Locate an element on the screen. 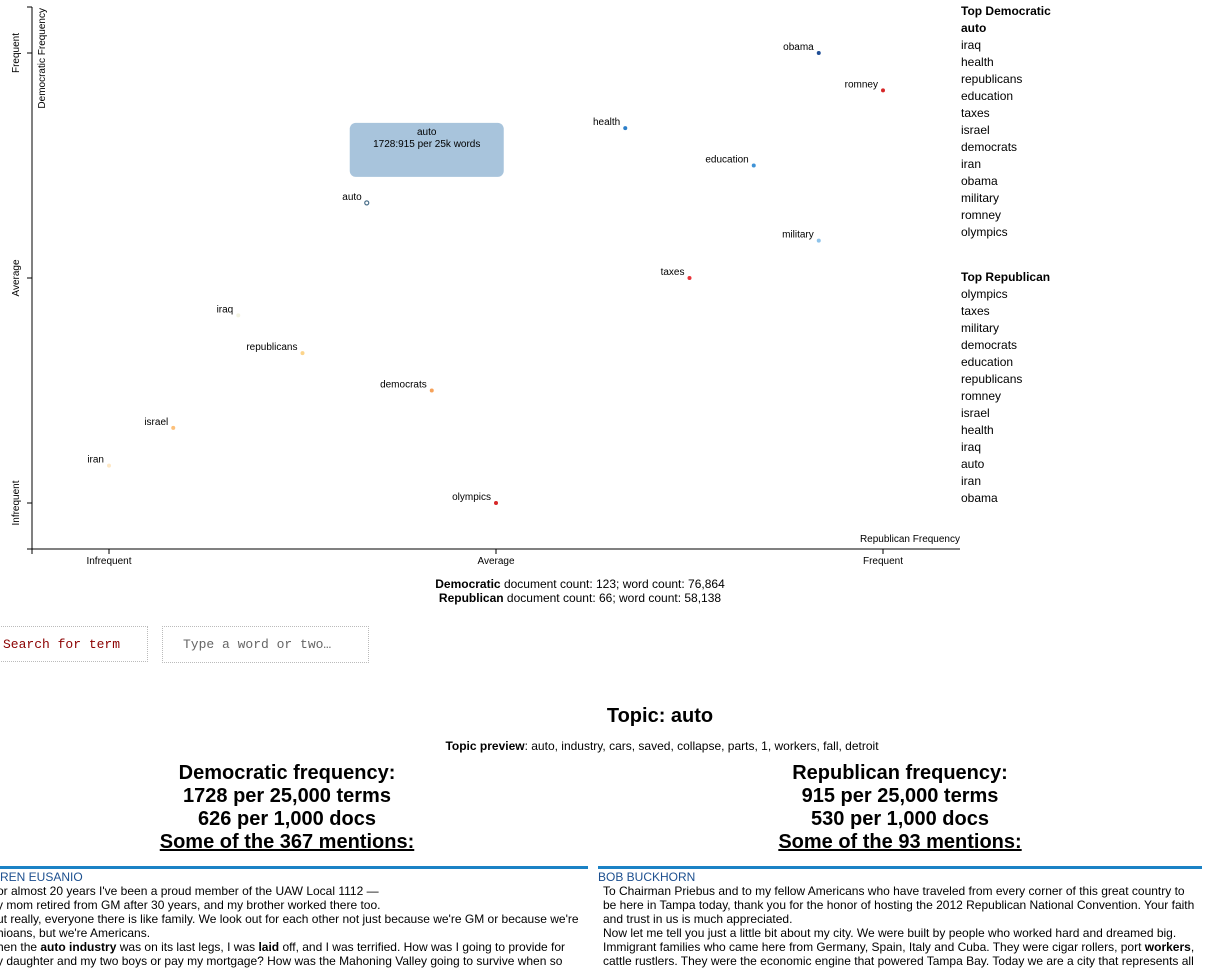 The image size is (1214, 970). democratic-count-text: document count: 123; word count: 76,864 is located at coordinates (612, 584).